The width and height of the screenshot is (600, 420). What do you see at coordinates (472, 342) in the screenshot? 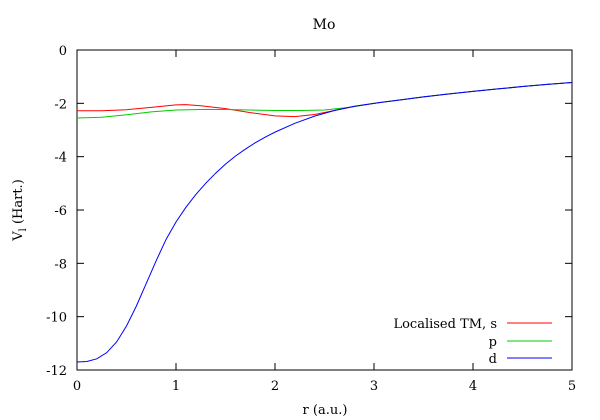
I see `legend: Localised TM, s pd` at bounding box center [472, 342].